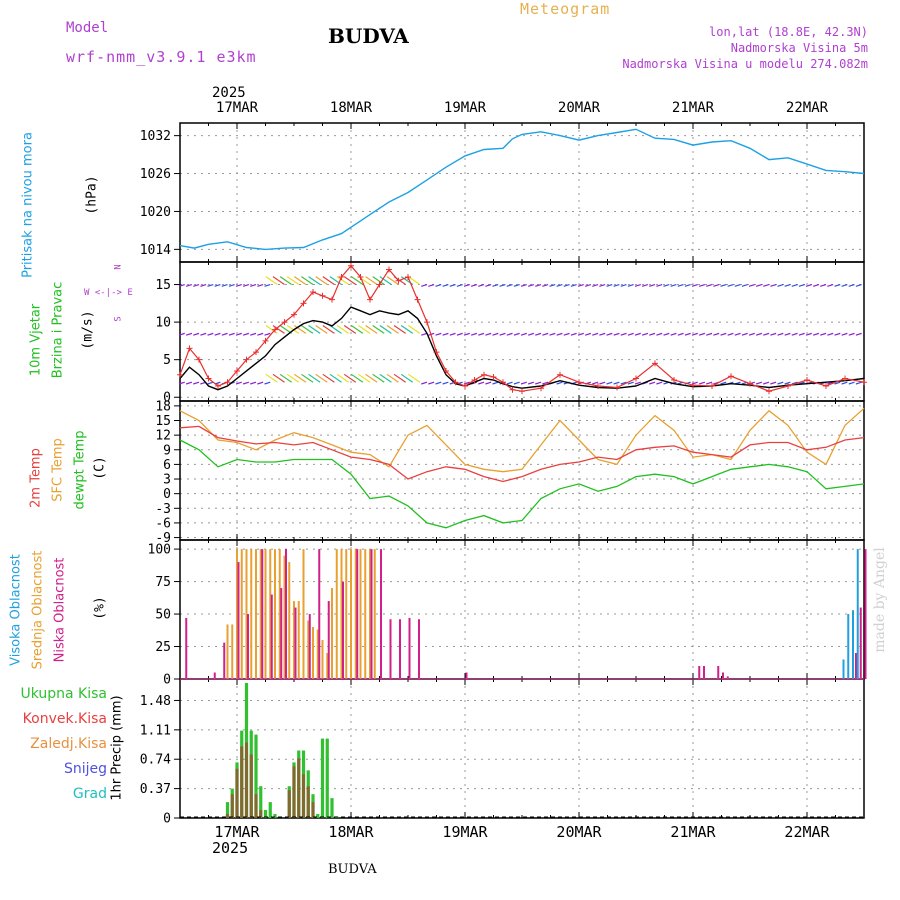 The height and width of the screenshot is (900, 900). What do you see at coordinates (799, 48) in the screenshot?
I see `elevation-label: Nadmorska Visina 5m` at bounding box center [799, 48].